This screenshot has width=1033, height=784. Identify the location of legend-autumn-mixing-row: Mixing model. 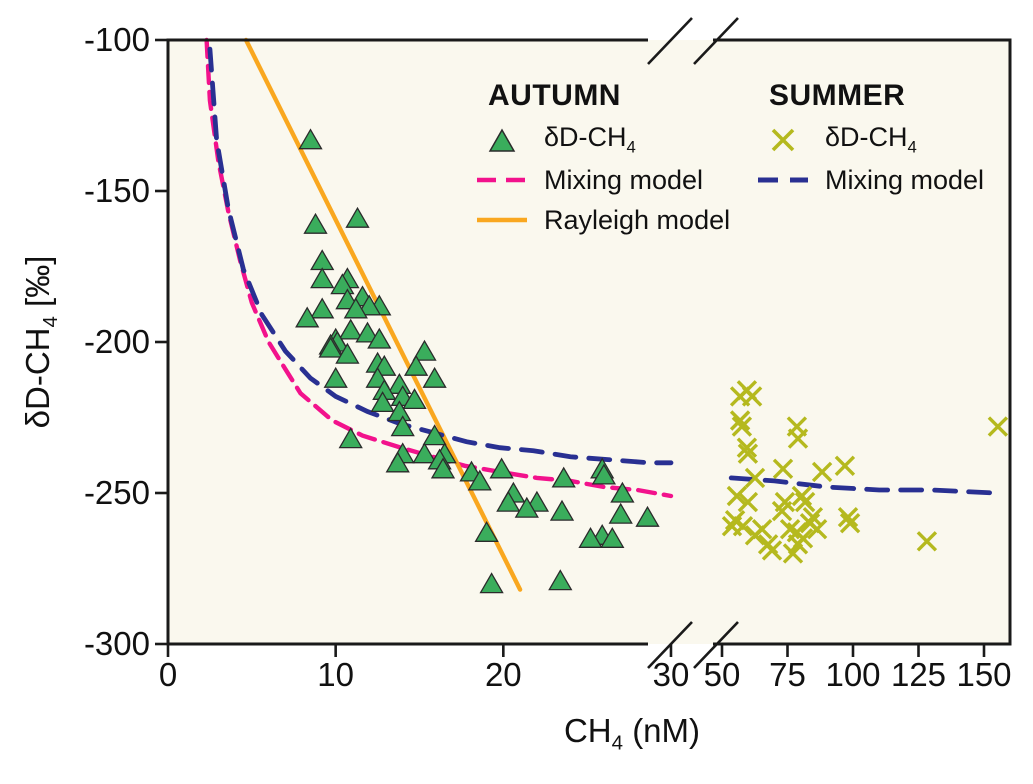
(603, 180).